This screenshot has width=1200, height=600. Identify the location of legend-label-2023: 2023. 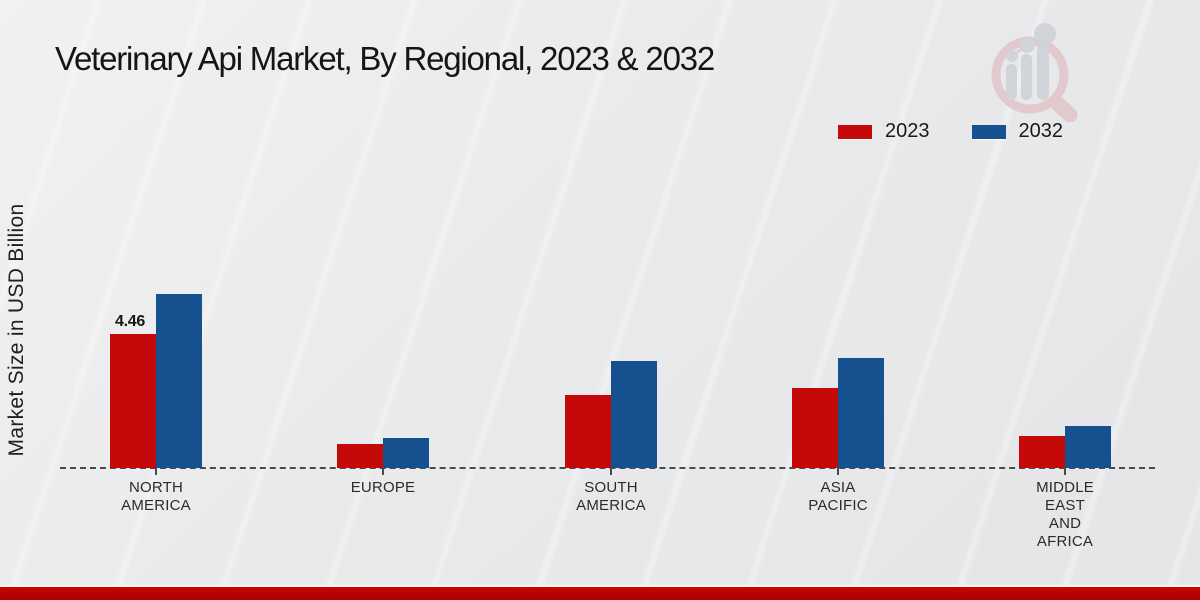
(907, 131).